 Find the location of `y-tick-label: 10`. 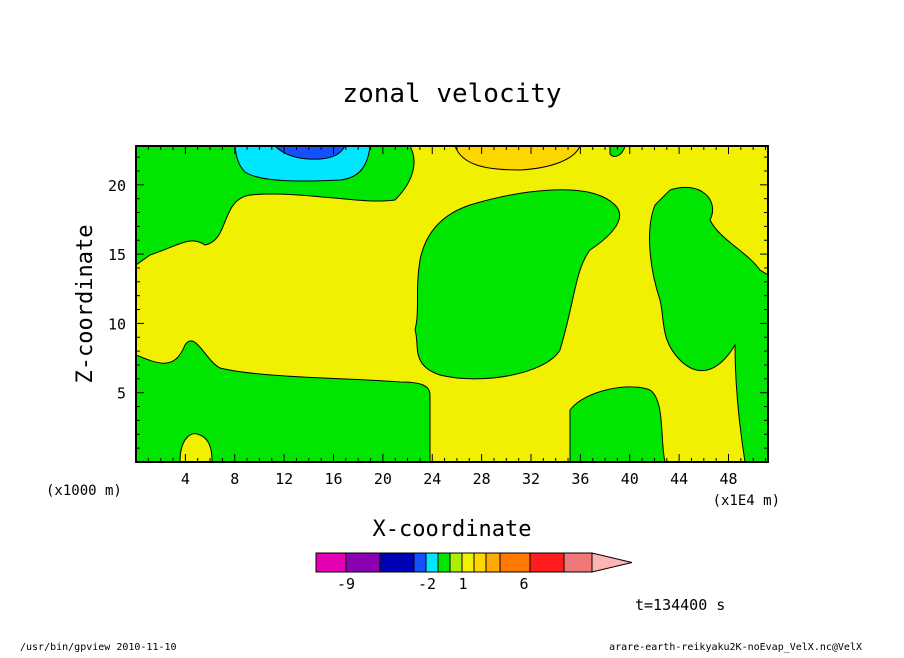

y-tick-label: 10 is located at coordinates (117, 324).